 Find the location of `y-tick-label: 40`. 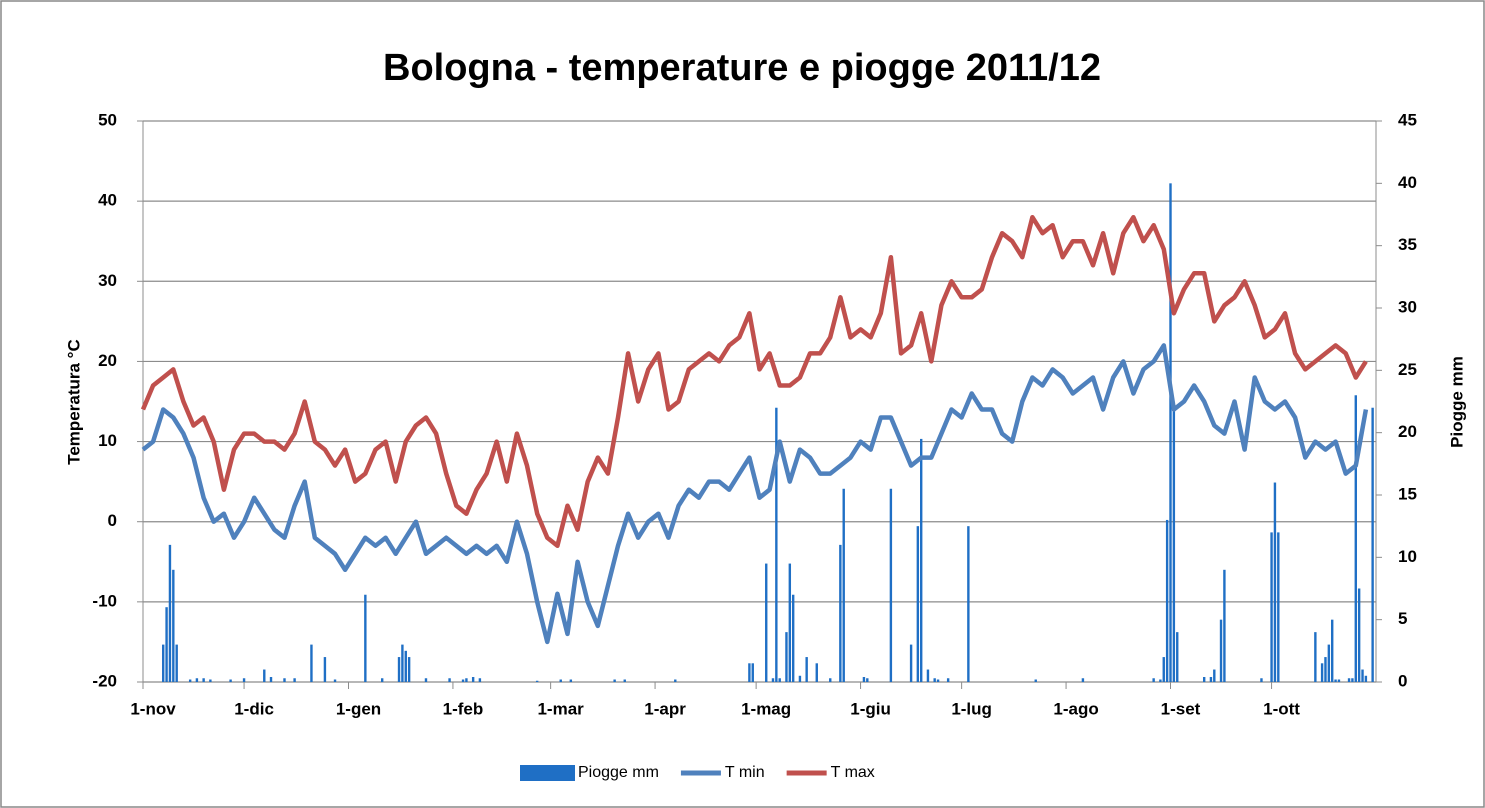

y-tick-label: 40 is located at coordinates (107, 200).